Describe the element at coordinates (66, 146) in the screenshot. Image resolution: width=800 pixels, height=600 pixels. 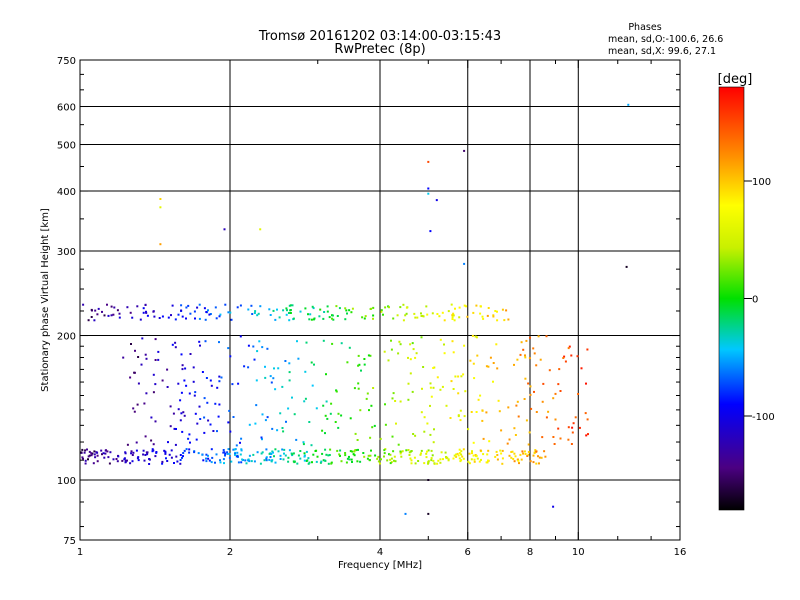
I see `y-tick-label: 500` at that location.